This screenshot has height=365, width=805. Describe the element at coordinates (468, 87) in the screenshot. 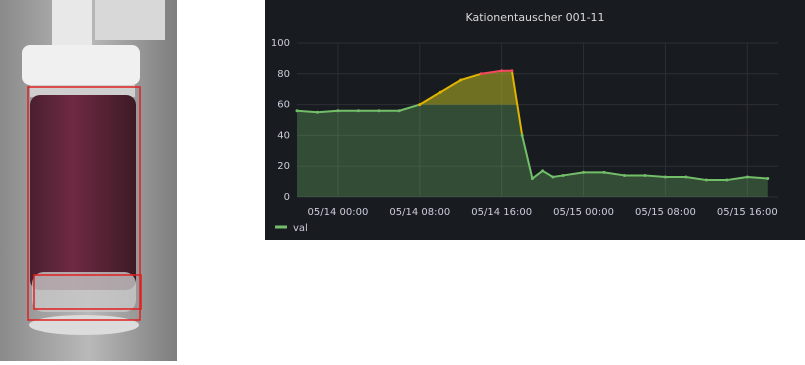

I see `area-threshold` at that location.